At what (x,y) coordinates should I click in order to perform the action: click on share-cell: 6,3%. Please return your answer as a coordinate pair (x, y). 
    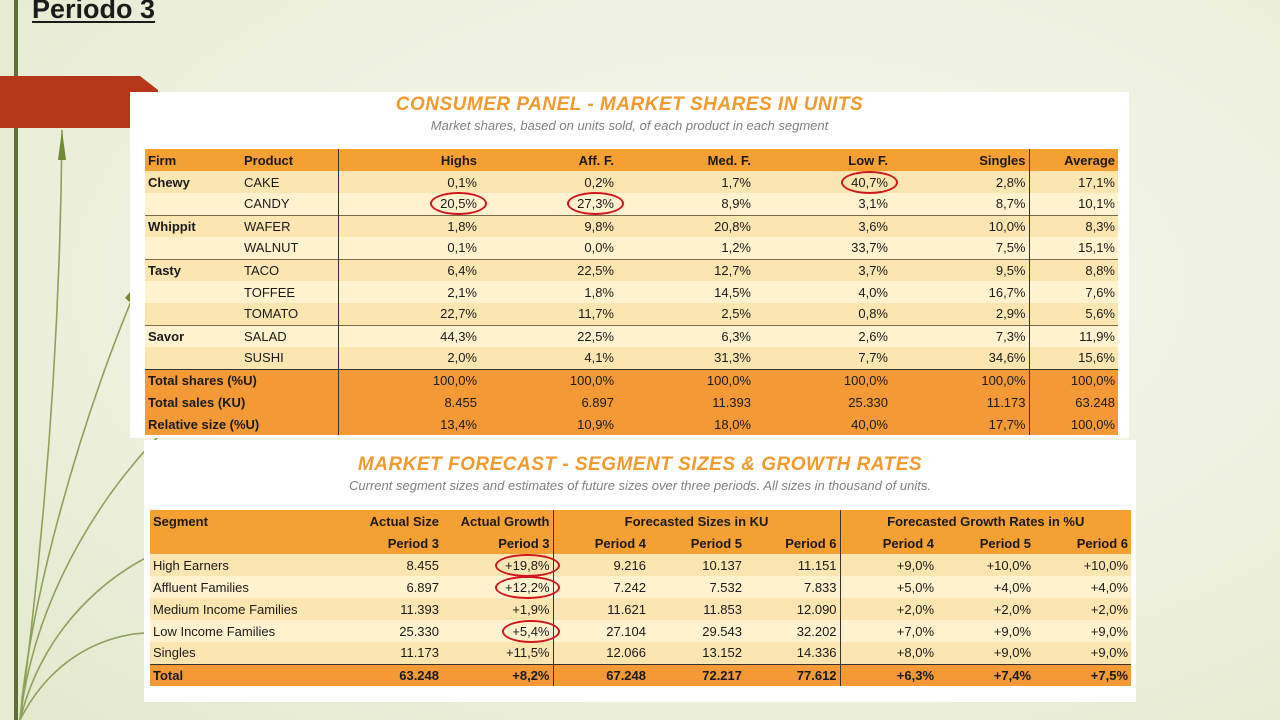
    Looking at the image, I should click on (685, 335).